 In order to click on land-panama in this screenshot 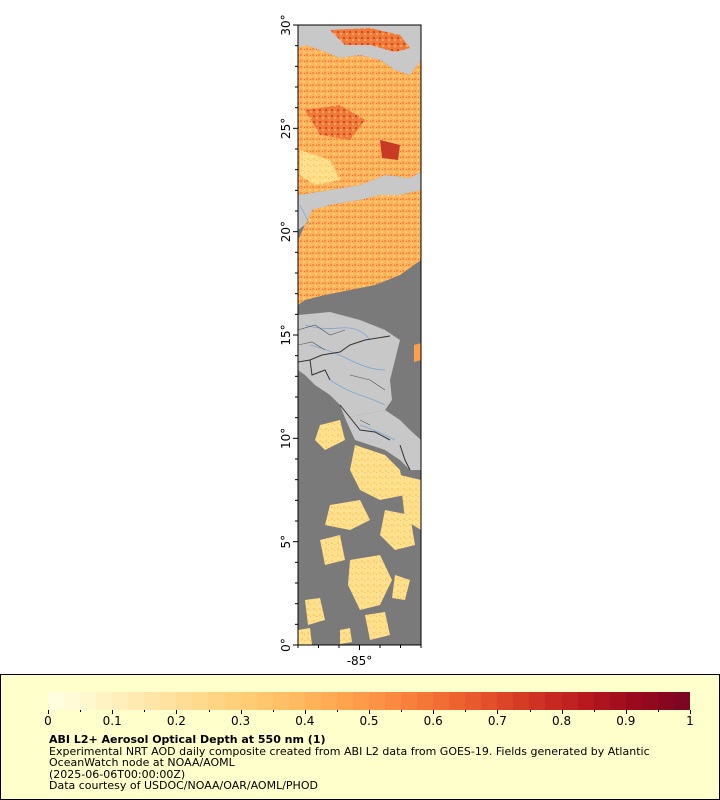, I will do `click(383, 440)`.